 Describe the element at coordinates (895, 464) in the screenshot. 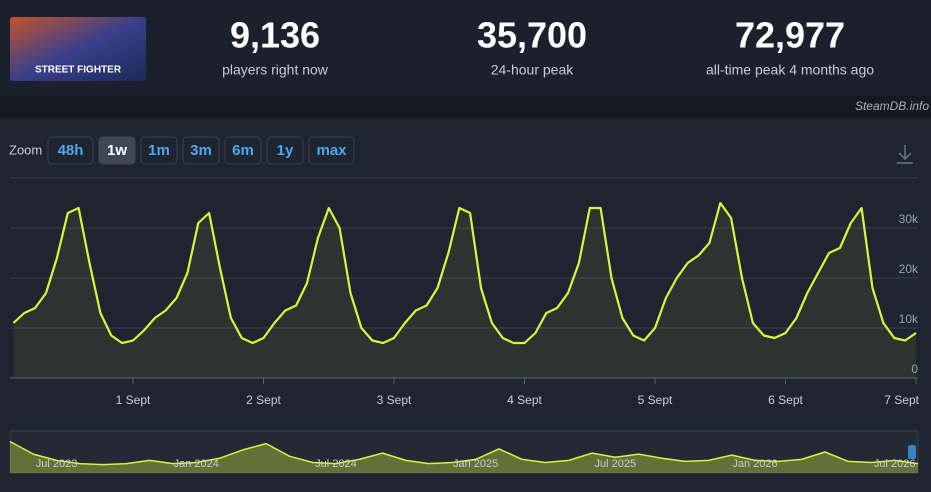

I see `navigator-label: Jul 2026` at that location.